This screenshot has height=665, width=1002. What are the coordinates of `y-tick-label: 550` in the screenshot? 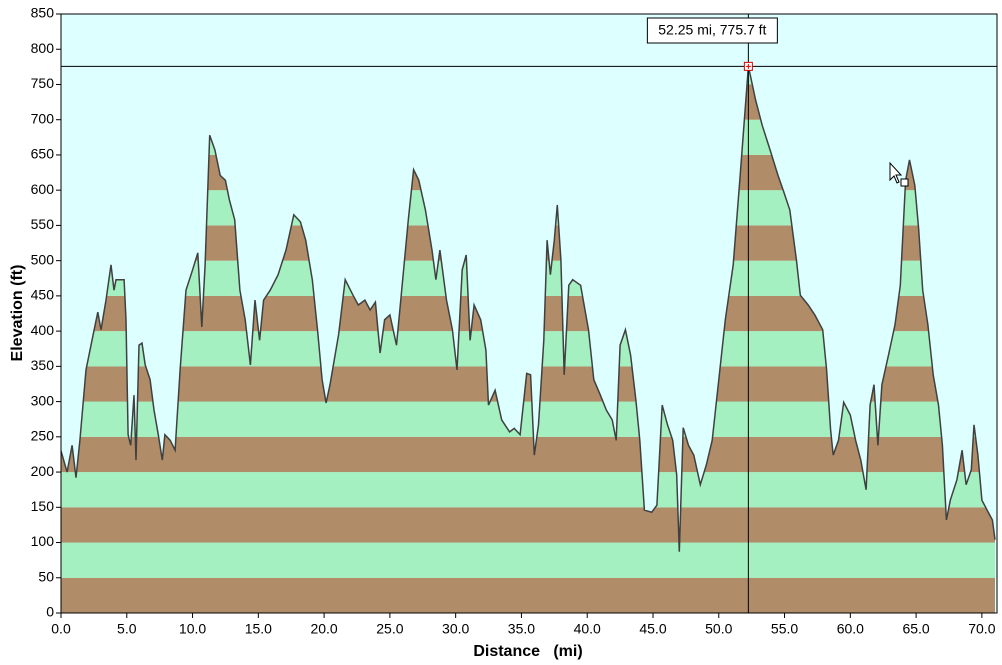 It's located at (43, 224).